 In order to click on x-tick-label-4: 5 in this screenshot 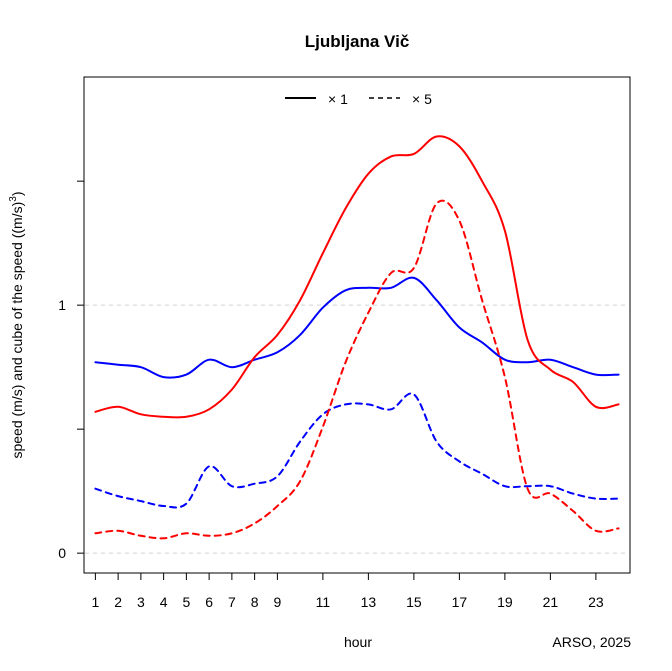, I will do `click(186, 602)`.